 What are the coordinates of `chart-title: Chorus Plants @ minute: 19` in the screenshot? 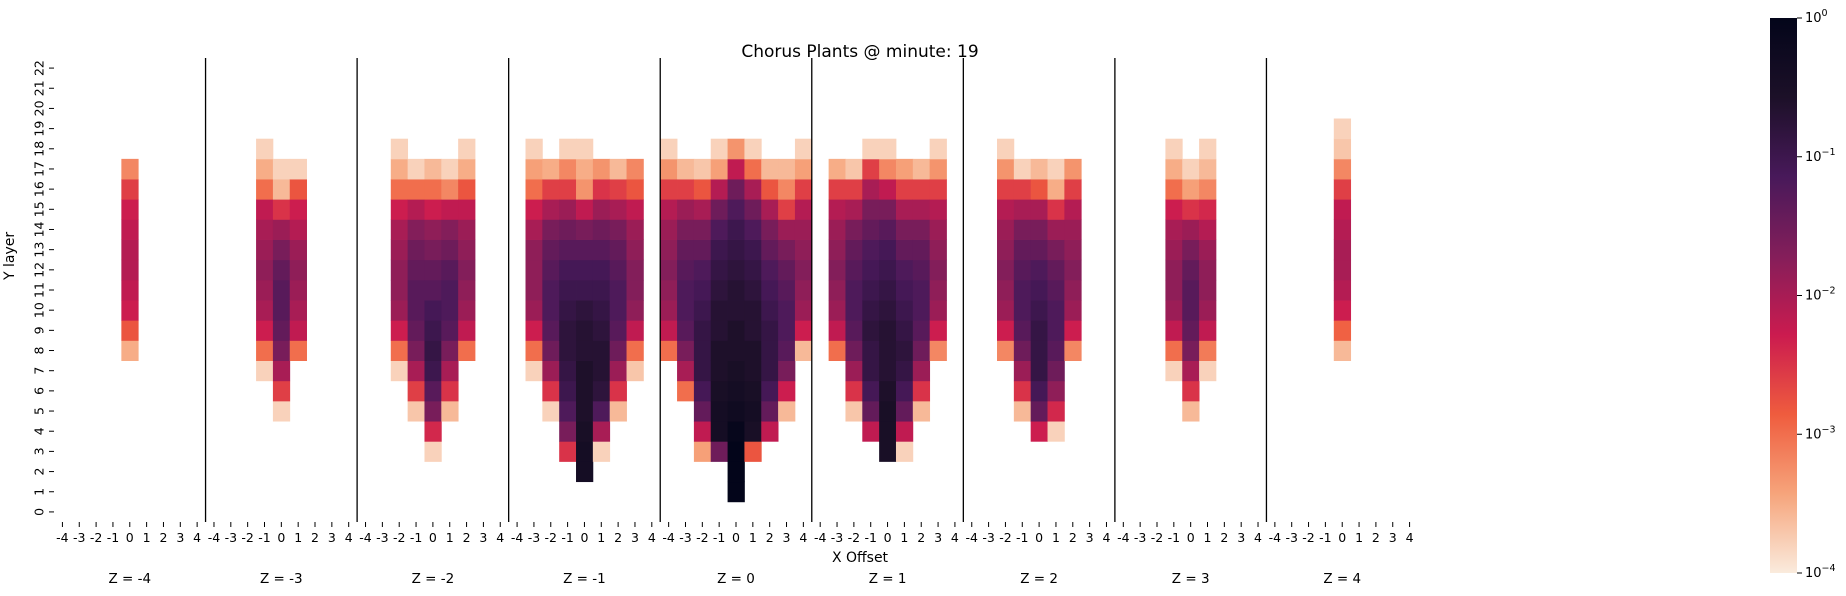 It's located at (860, 52).